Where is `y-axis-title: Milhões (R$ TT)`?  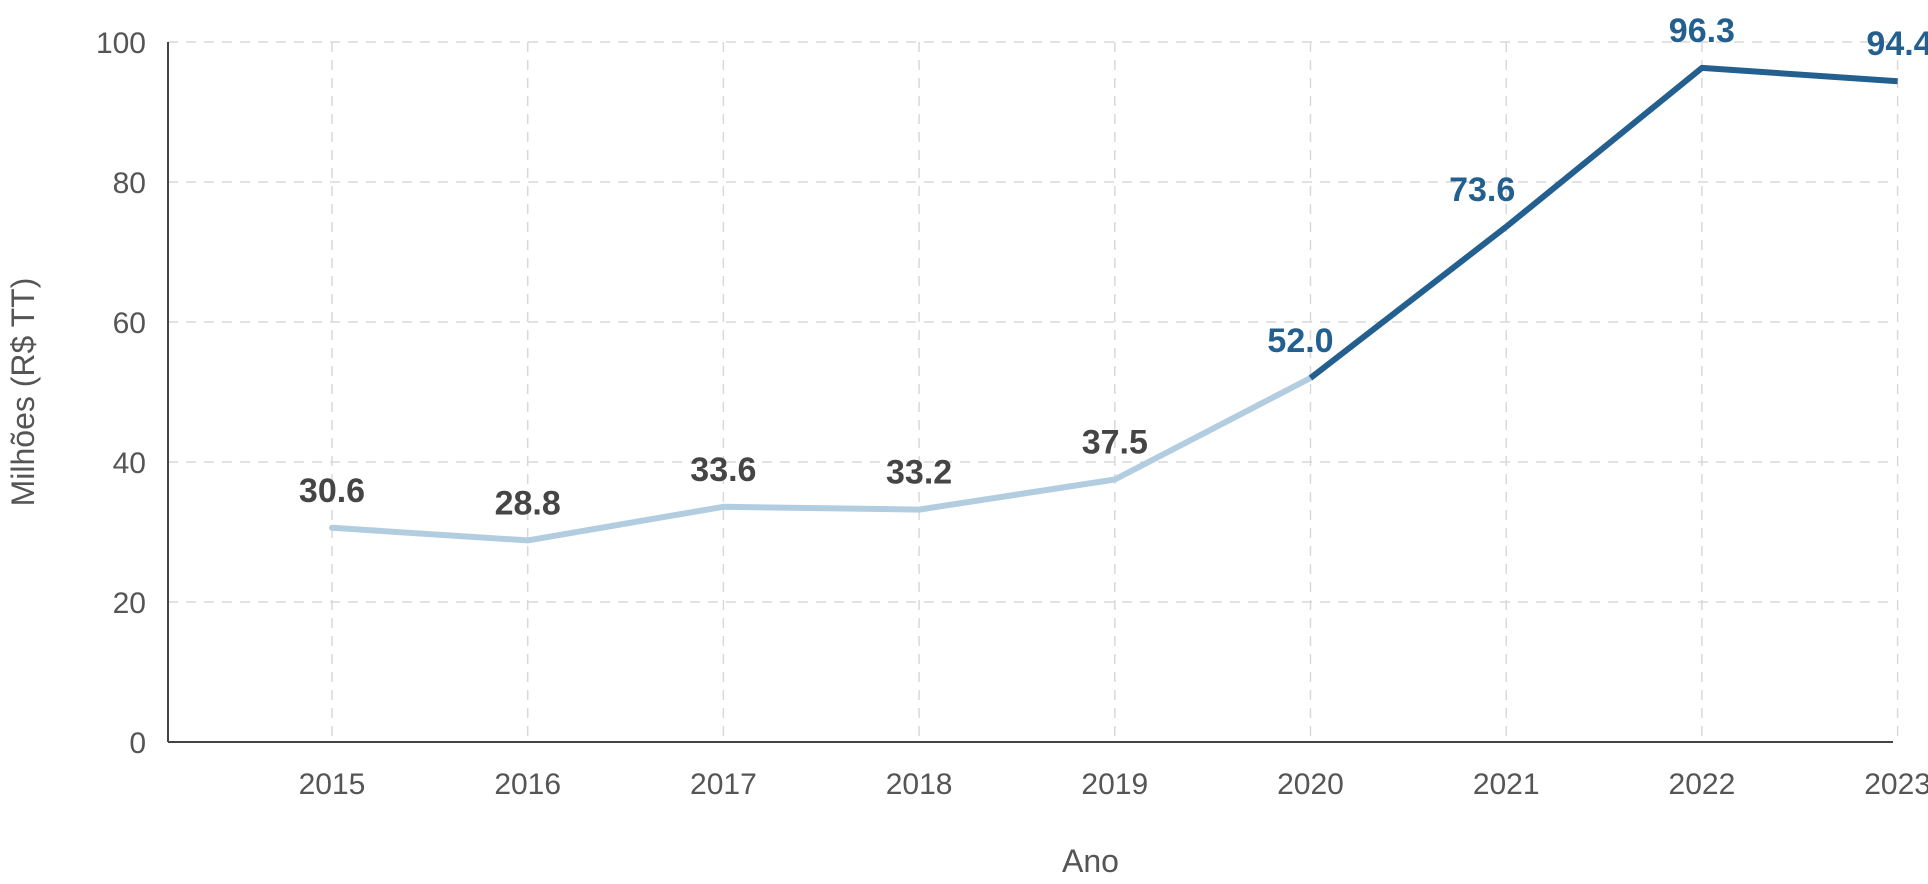 y-axis-title: Milhões (R$ TT) is located at coordinates (23, 392).